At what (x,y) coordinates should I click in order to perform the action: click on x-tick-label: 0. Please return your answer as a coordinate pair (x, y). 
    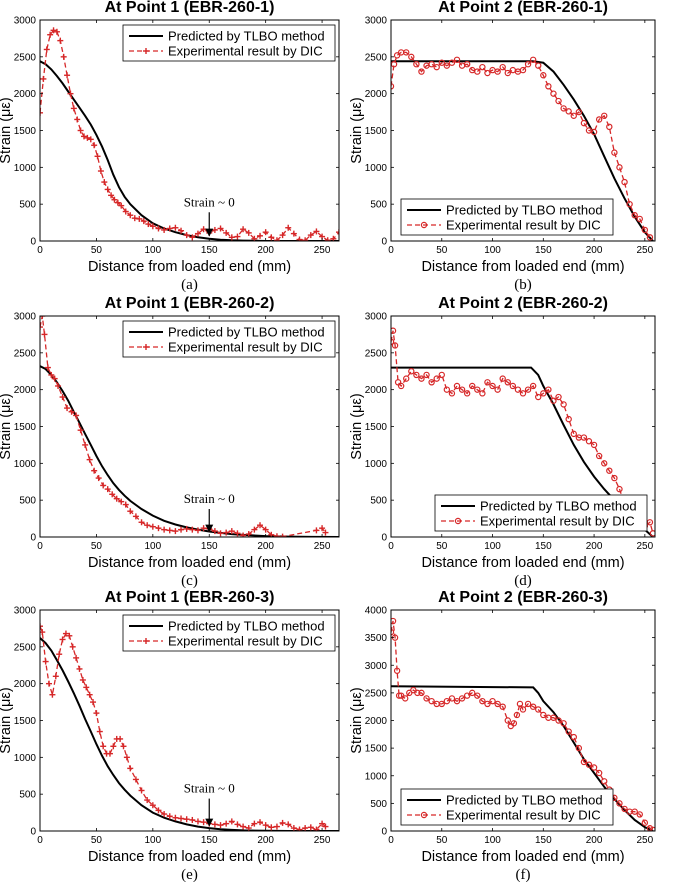
    Looking at the image, I should click on (391, 250).